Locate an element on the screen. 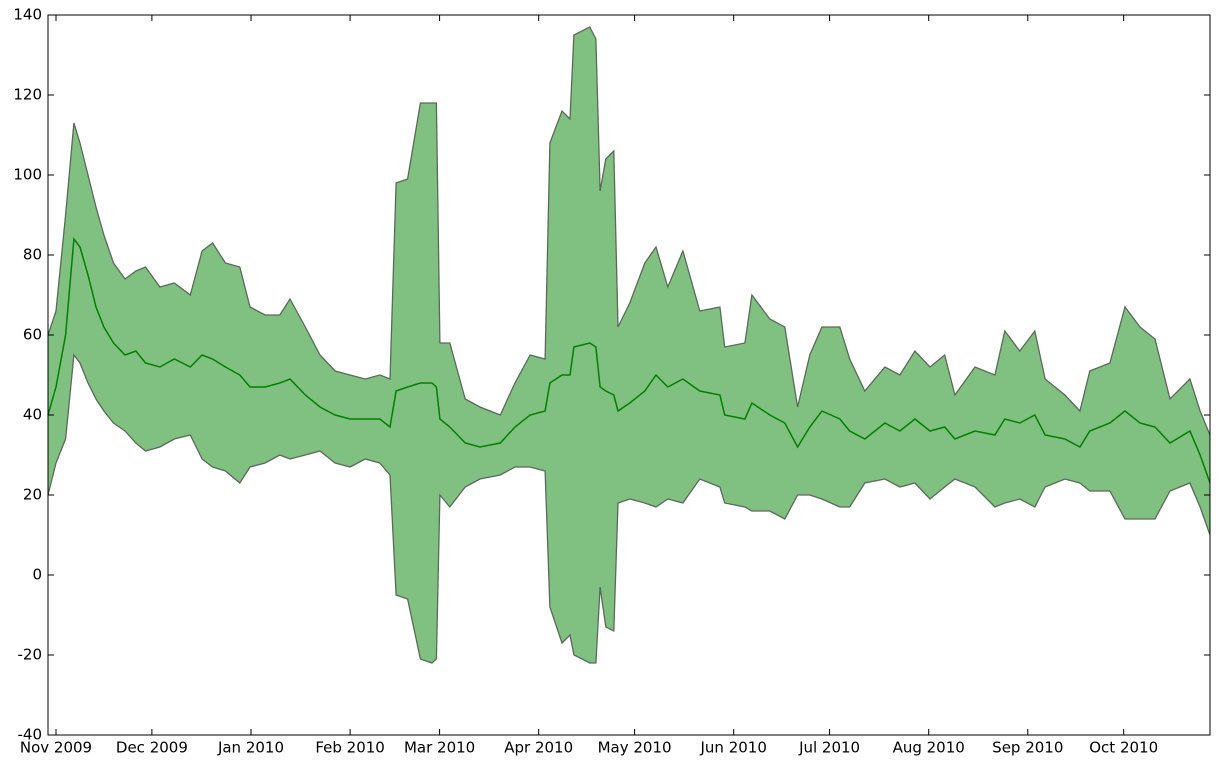 The width and height of the screenshot is (1220, 766). x-tick-label: Jun 2010 is located at coordinates (732, 748).